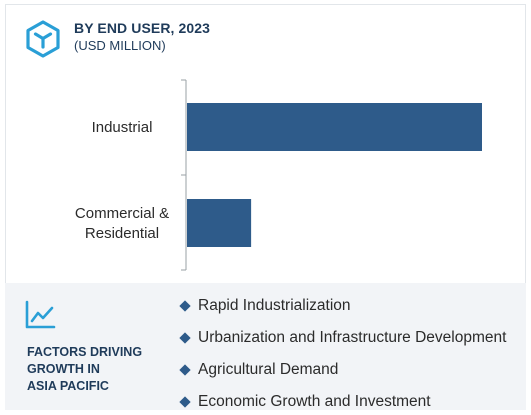 Image resolution: width=531 pixels, height=415 pixels. I want to click on factor-label: Rapid Industrialization, so click(274, 305).